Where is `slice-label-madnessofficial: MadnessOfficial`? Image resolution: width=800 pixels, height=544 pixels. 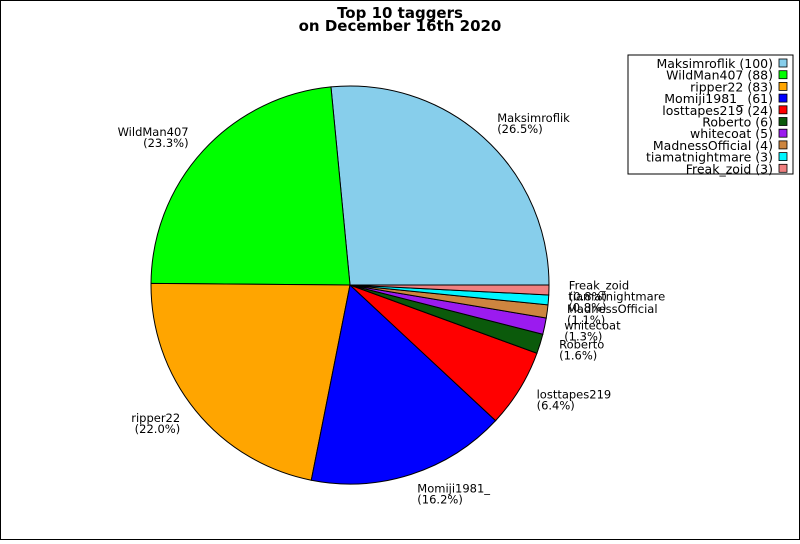
slice-label-madnessofficial: MadnessOfficial is located at coordinates (612, 309).